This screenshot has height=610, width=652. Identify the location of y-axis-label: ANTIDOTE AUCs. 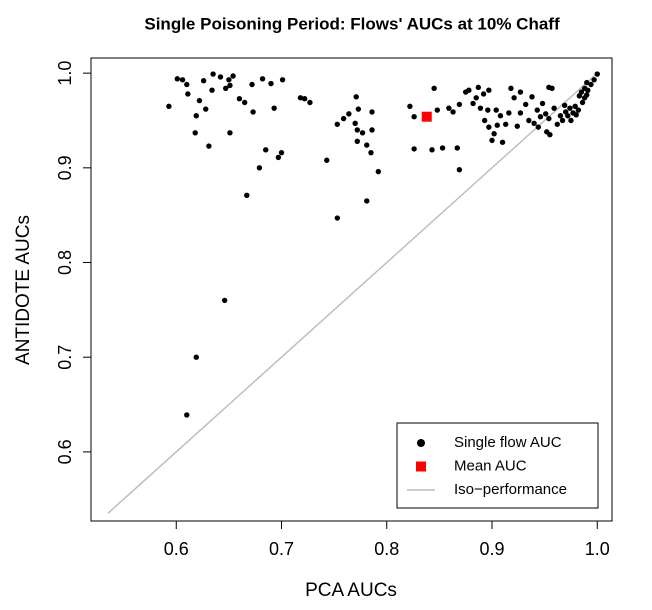
(23, 290).